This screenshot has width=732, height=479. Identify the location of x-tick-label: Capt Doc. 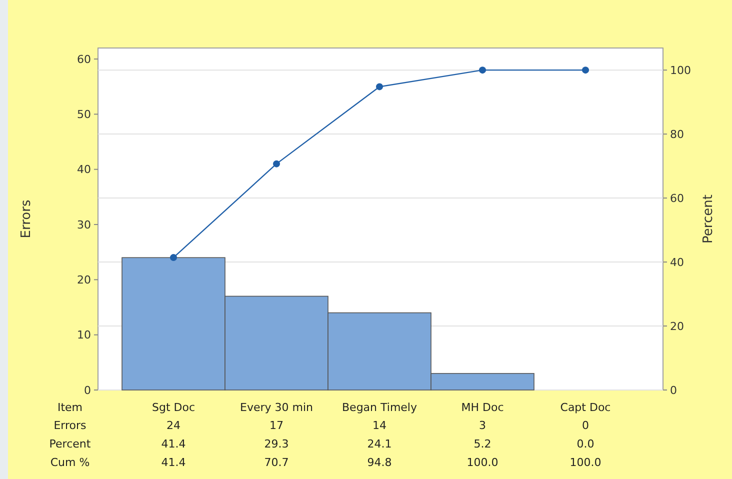
(585, 407).